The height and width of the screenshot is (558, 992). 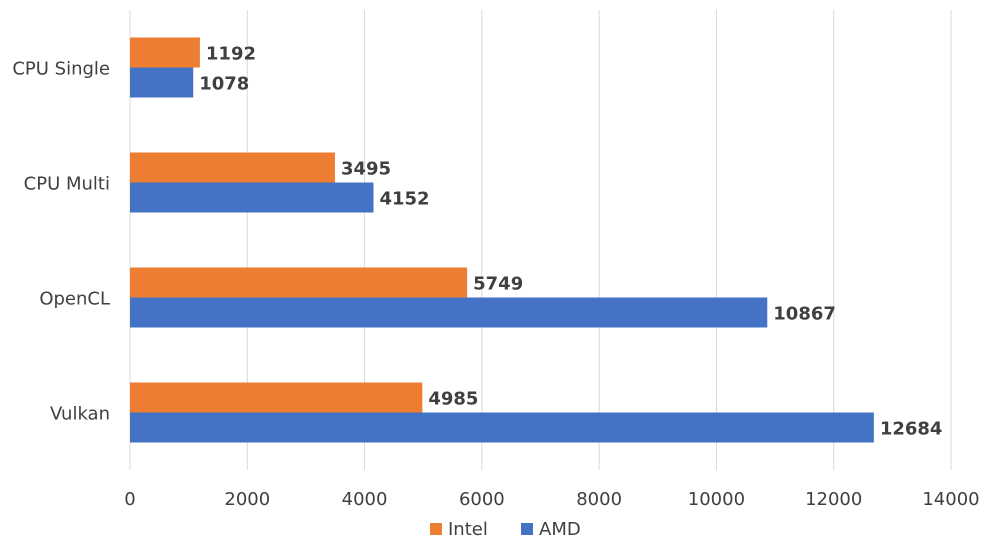 I want to click on x-tick-label: 8000, so click(x=599, y=499).